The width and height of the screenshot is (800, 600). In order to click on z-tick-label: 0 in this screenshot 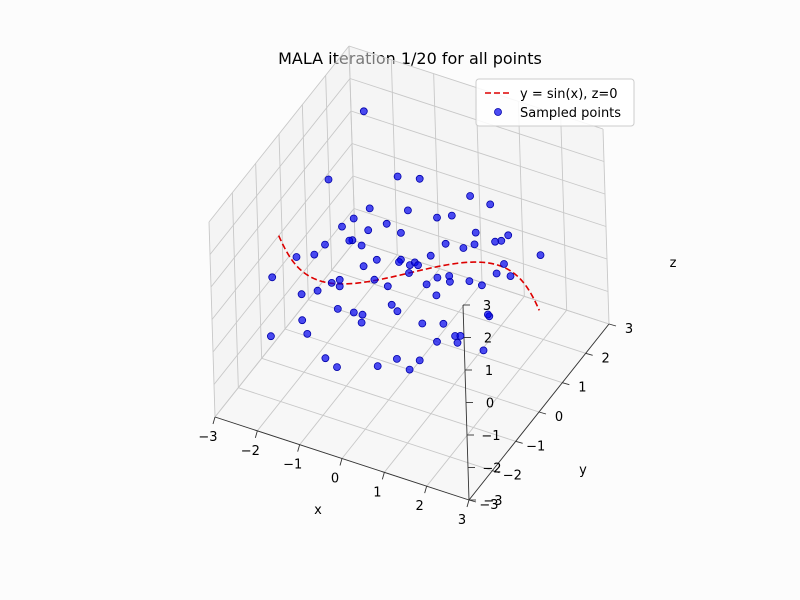, I will do `click(490, 404)`.